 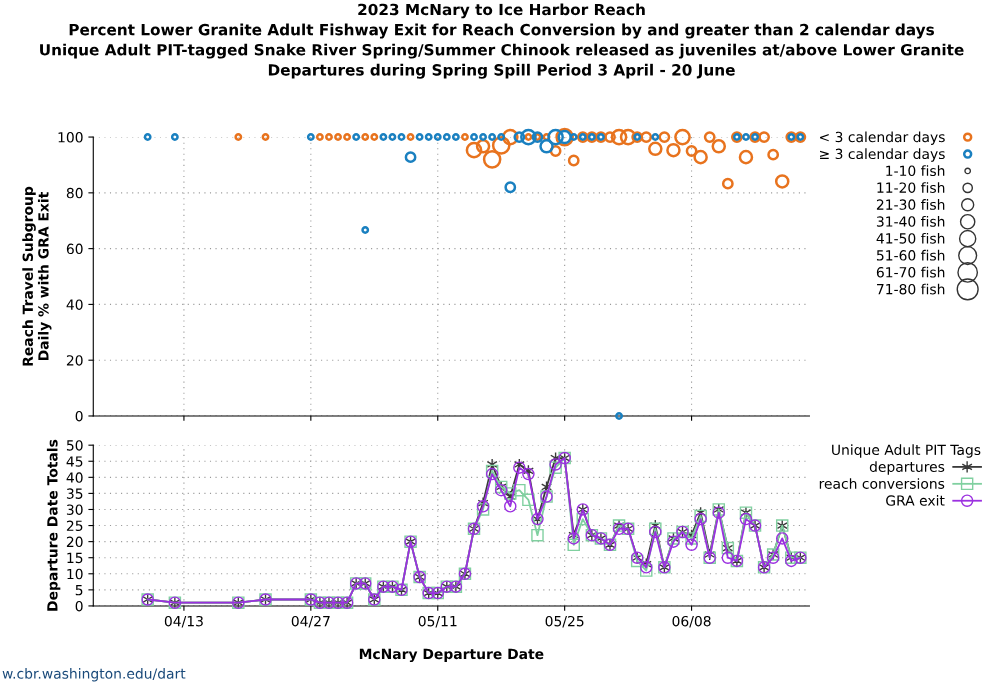 I want to click on y-tick-label: 5, so click(x=79, y=590).